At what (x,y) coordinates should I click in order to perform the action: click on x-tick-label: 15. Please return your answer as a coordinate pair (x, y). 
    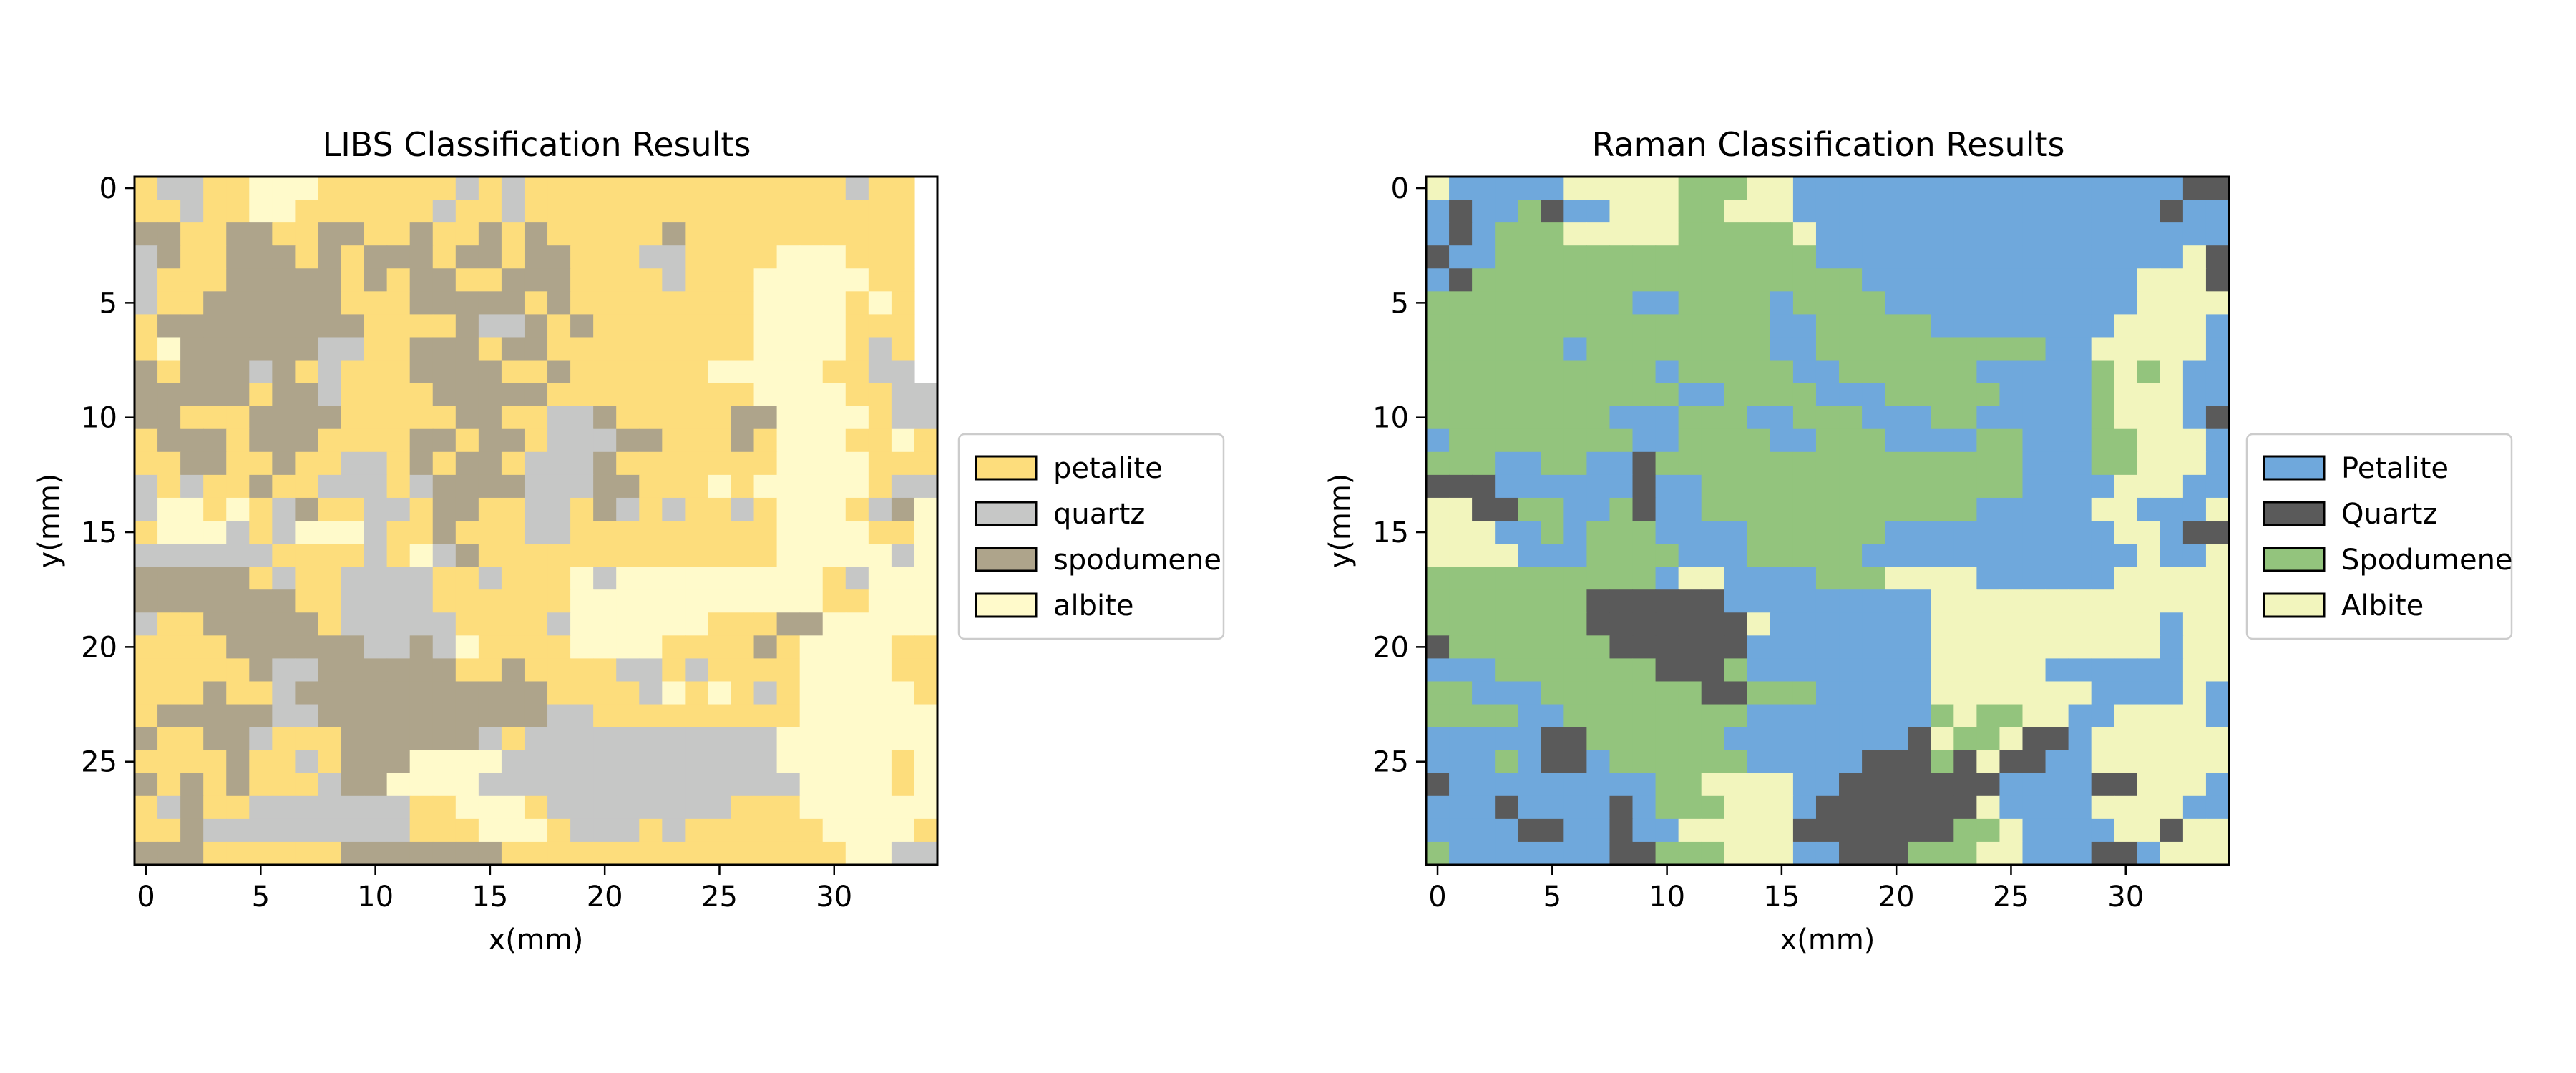
    Looking at the image, I should click on (490, 897).